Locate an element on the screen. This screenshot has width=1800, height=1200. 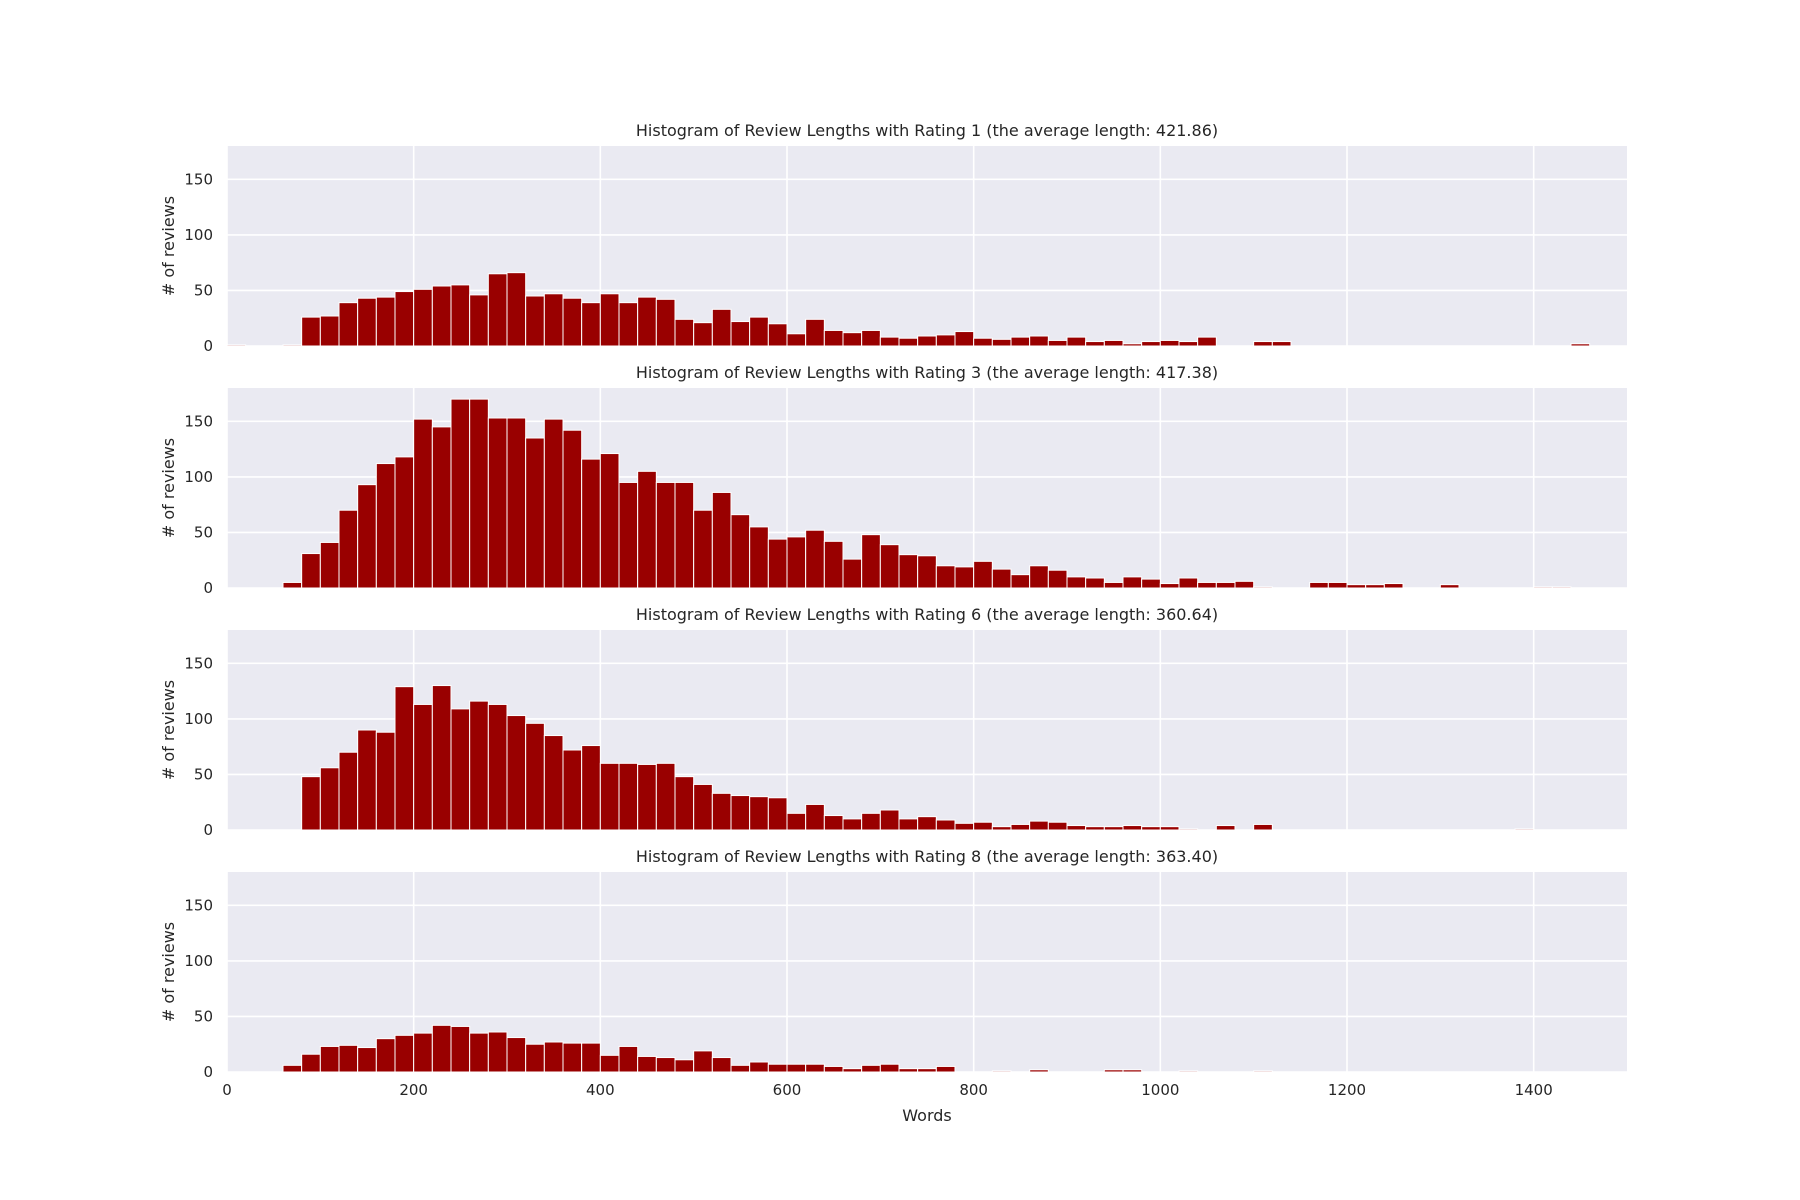
x-tick-label: 400 is located at coordinates (600, 1090).